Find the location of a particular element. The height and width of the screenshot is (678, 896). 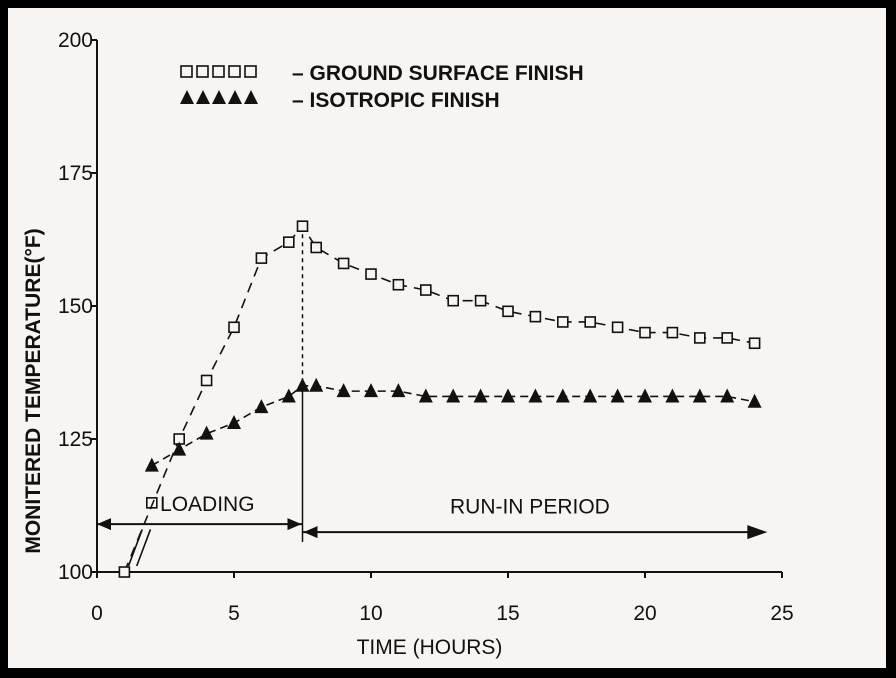

y-tick-label: 100 is located at coordinates (75, 572).